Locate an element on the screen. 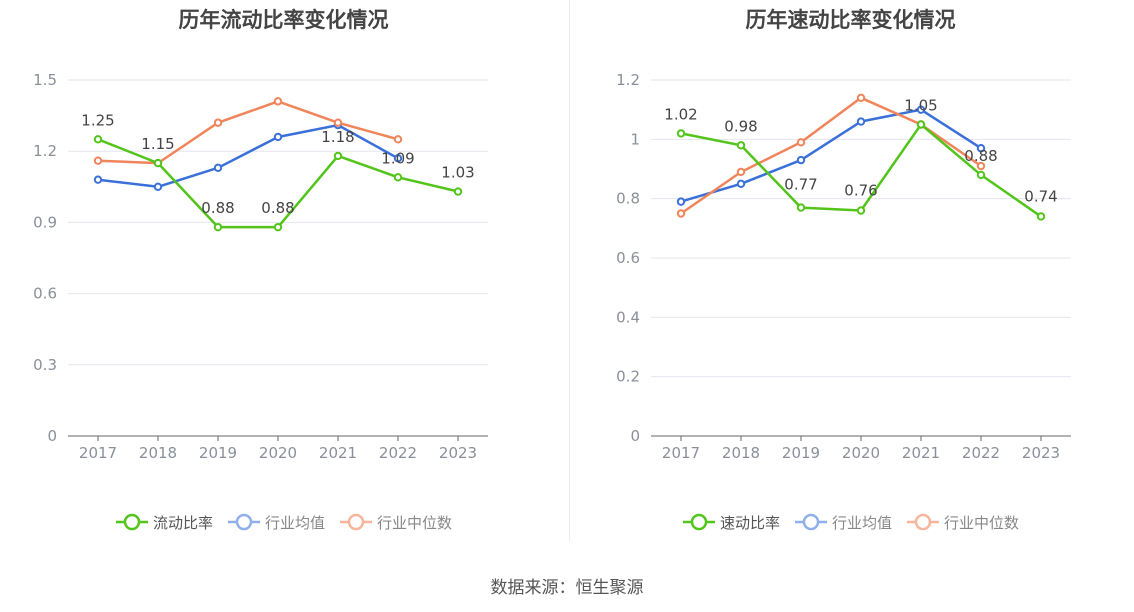  data-label: 0.74 is located at coordinates (1040, 196).